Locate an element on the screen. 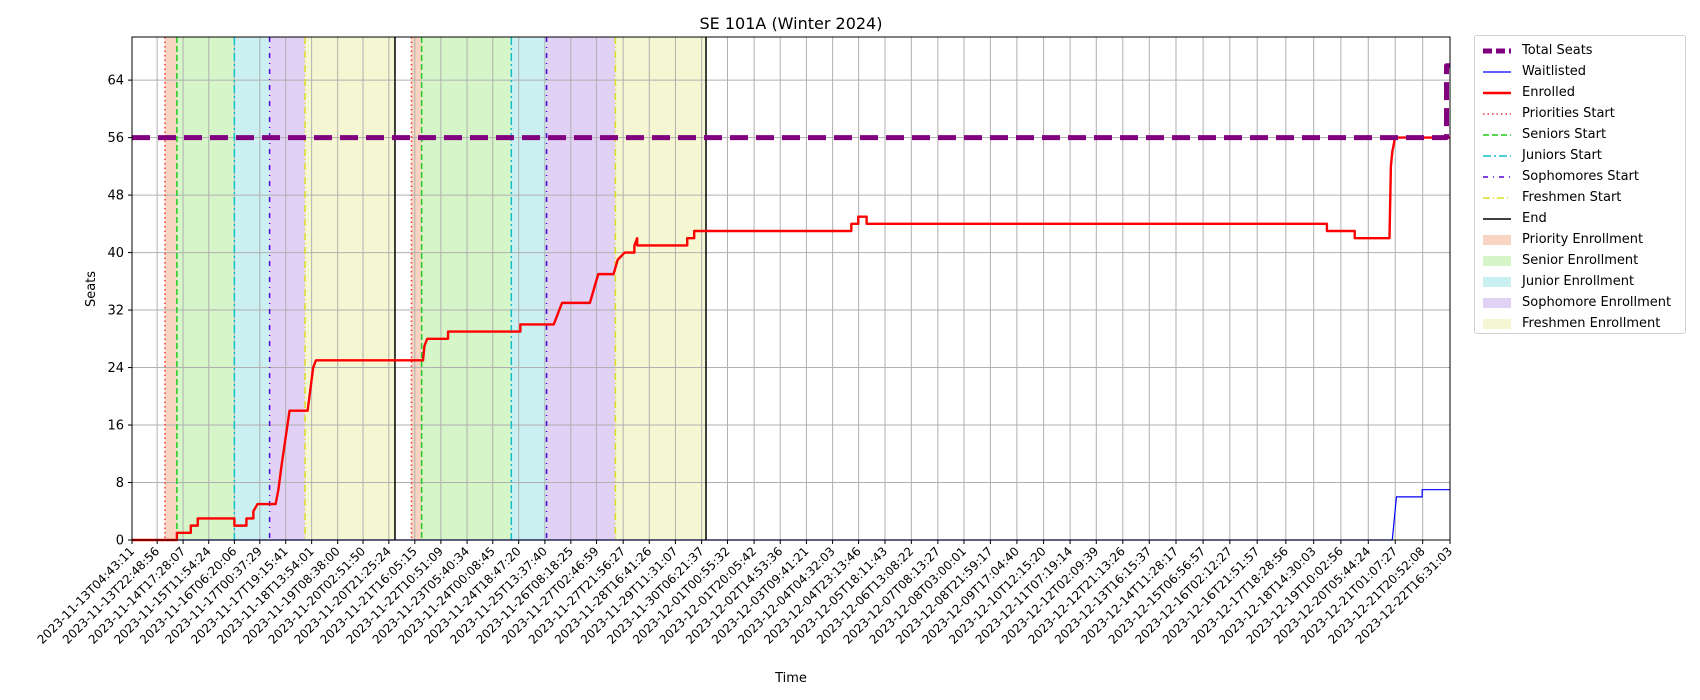  legend-label: Seniors Start is located at coordinates (1564, 134).